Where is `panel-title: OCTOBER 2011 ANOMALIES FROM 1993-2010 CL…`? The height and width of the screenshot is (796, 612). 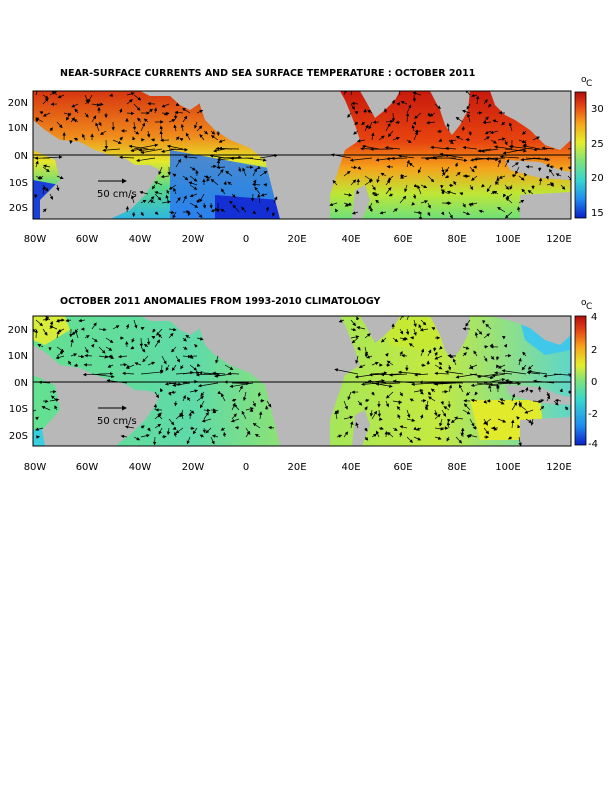
panel-title: OCTOBER 2011 ANOMALIES FROM 1993-2010 CL… is located at coordinates (220, 301).